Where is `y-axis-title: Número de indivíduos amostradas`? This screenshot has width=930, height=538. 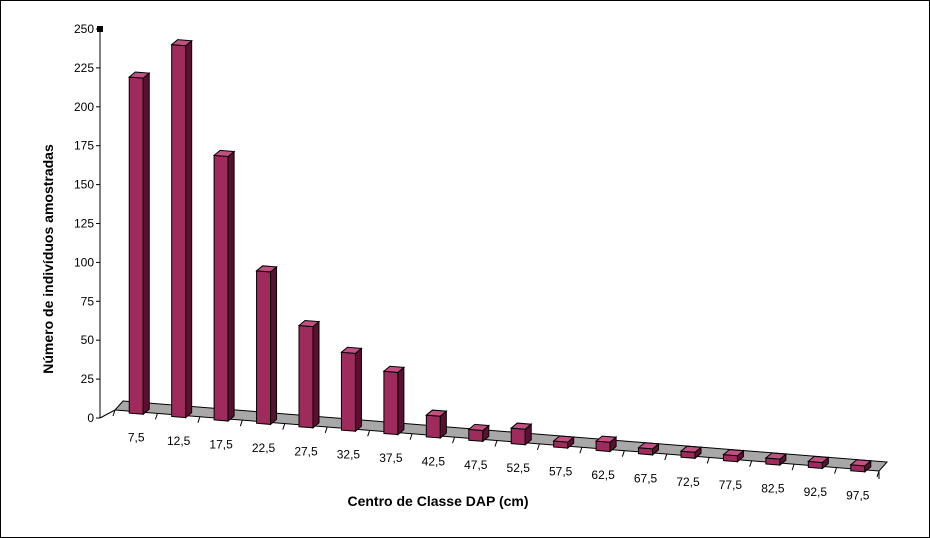 y-axis-title: Número de indivíduos amostradas is located at coordinates (48, 259).